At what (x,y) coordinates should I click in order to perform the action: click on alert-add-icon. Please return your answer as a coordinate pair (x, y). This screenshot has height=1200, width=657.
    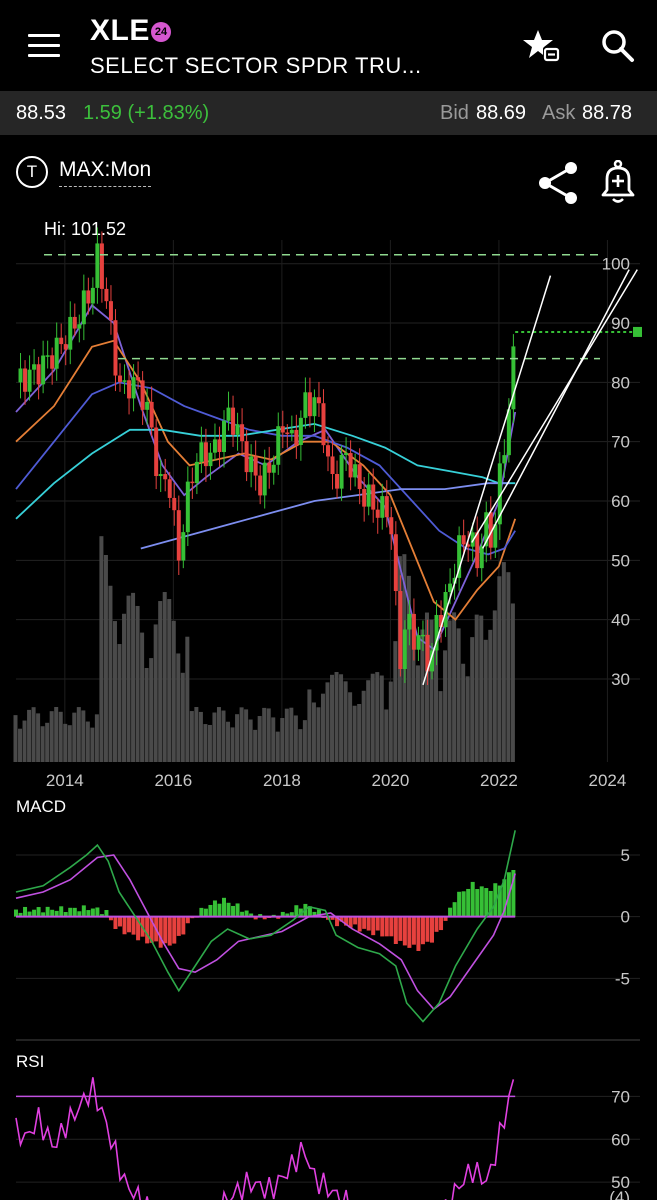
    Looking at the image, I should click on (618, 182).